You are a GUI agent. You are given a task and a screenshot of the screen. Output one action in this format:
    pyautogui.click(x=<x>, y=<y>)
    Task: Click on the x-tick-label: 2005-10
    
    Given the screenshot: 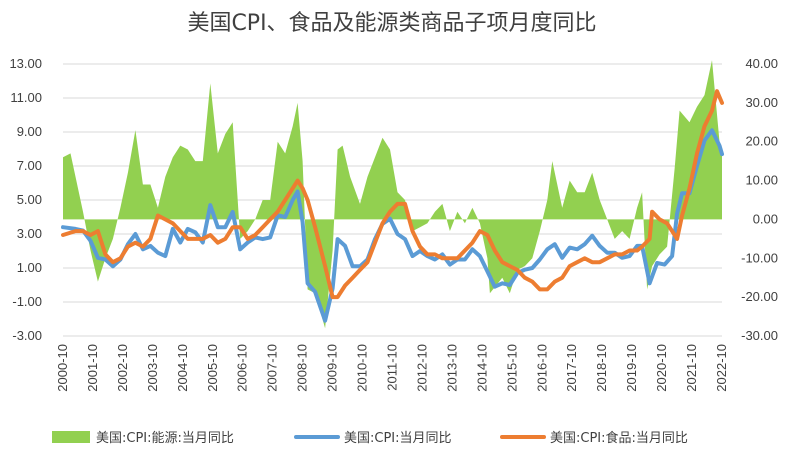 What is the action you would take?
    pyautogui.click(x=212, y=368)
    